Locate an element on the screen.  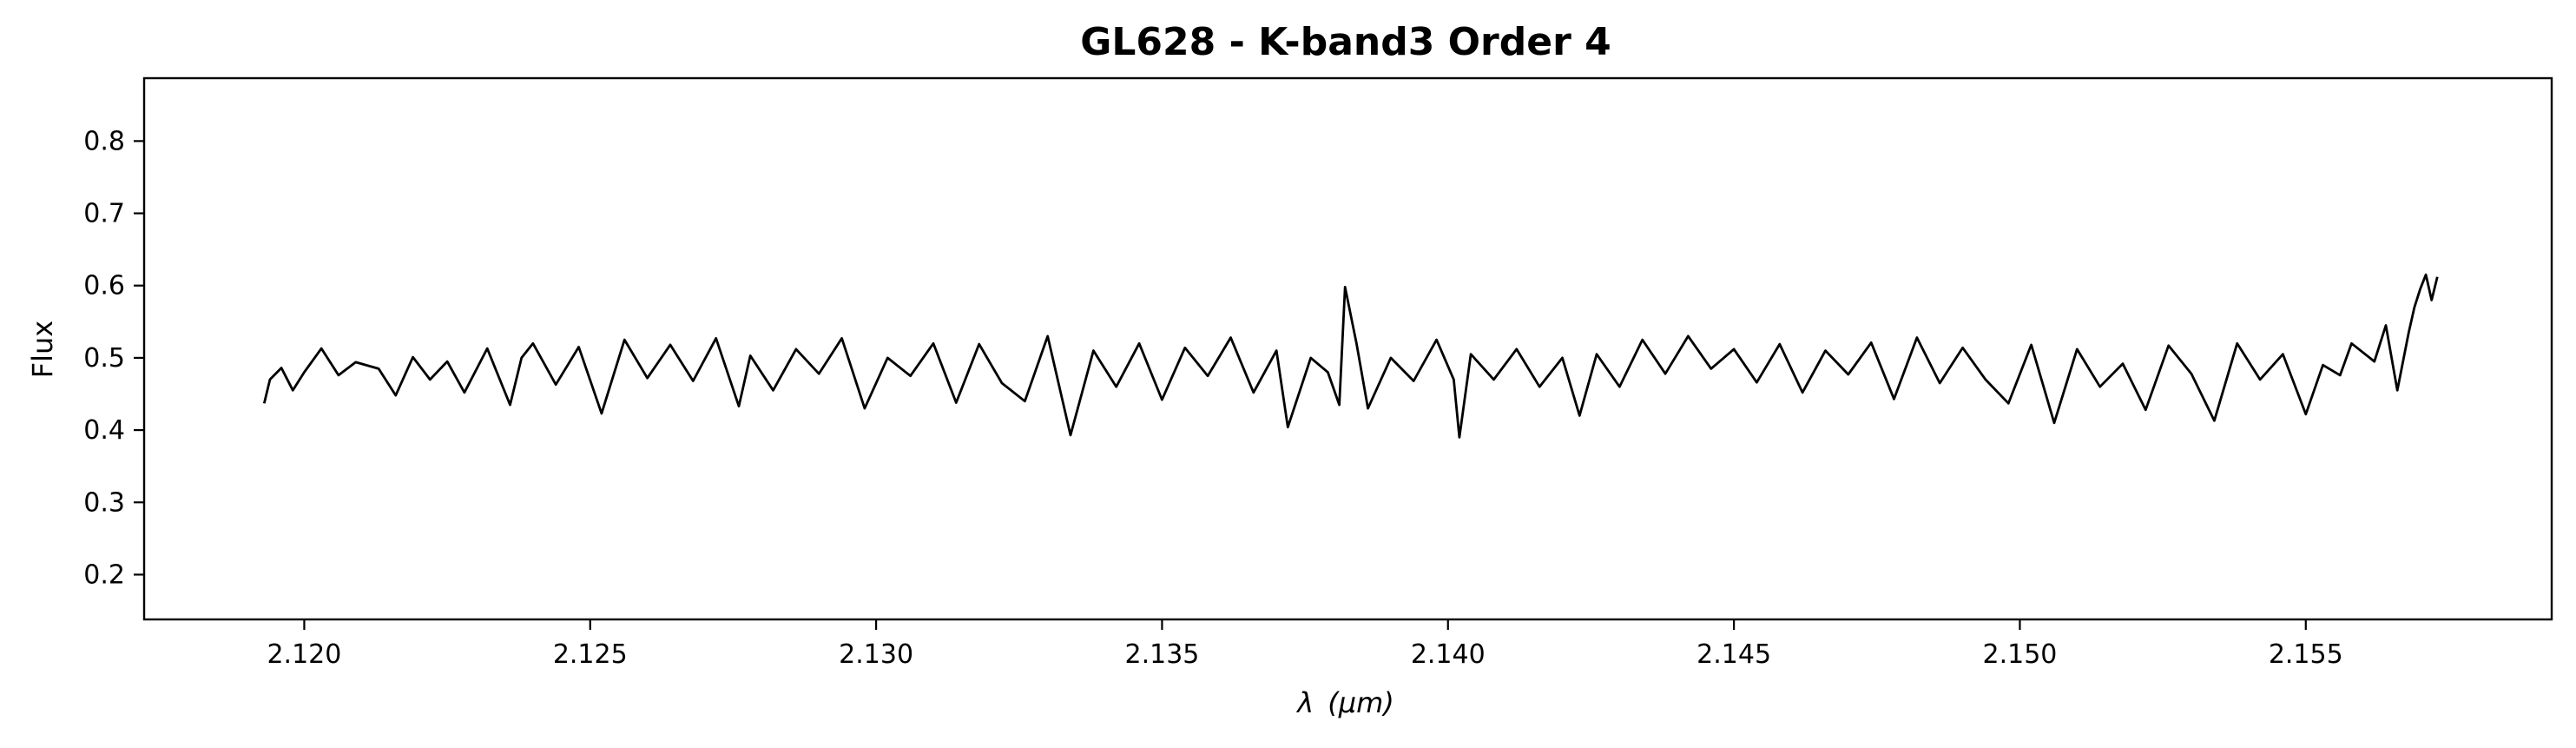
x-tick-label: 2.125 is located at coordinates (590, 654).